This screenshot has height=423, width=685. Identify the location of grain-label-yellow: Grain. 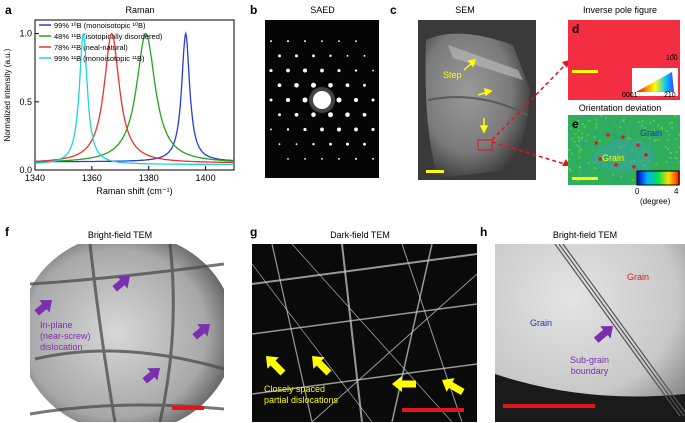
(613, 158).